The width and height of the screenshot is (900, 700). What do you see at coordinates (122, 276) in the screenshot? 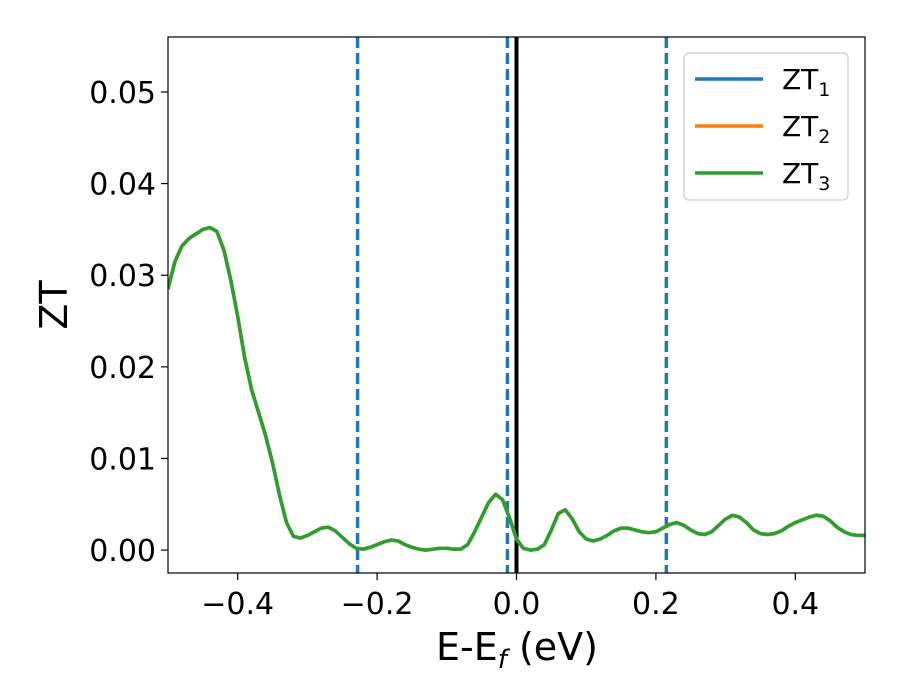
I see `y-tick-label: 0.03` at bounding box center [122, 276].